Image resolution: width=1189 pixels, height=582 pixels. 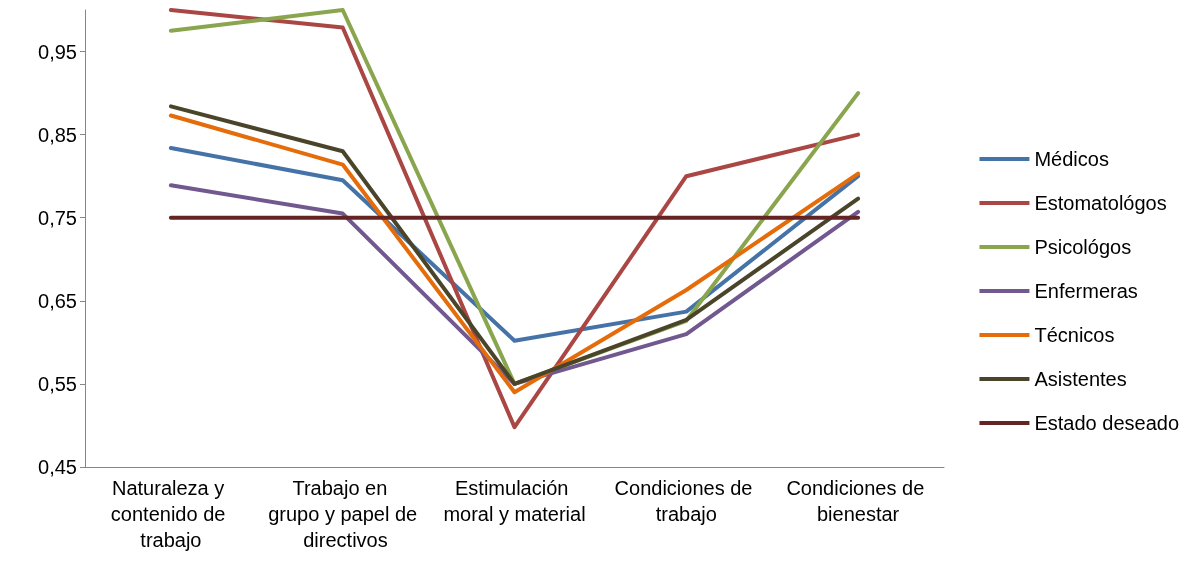 I want to click on legend-label: Técnicos, so click(x=1074, y=335).